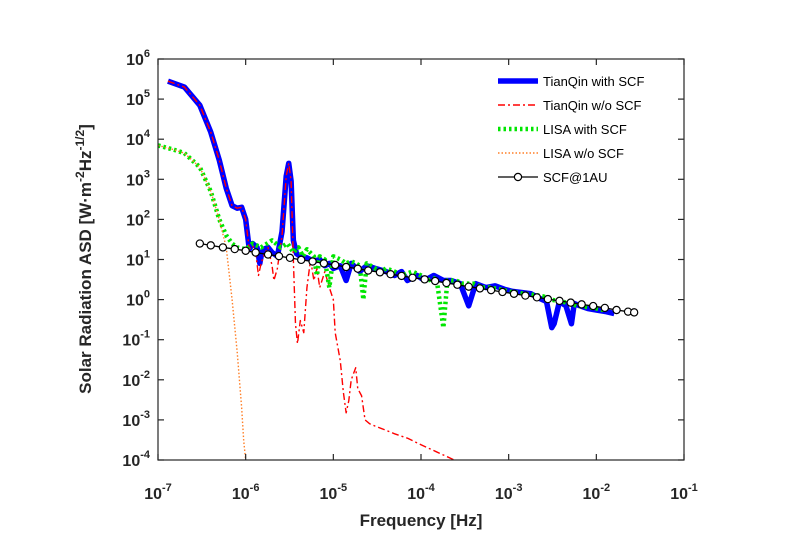  Describe the element at coordinates (138, 259) in the screenshot. I see `y-tick-label-5: 10¹` at that location.